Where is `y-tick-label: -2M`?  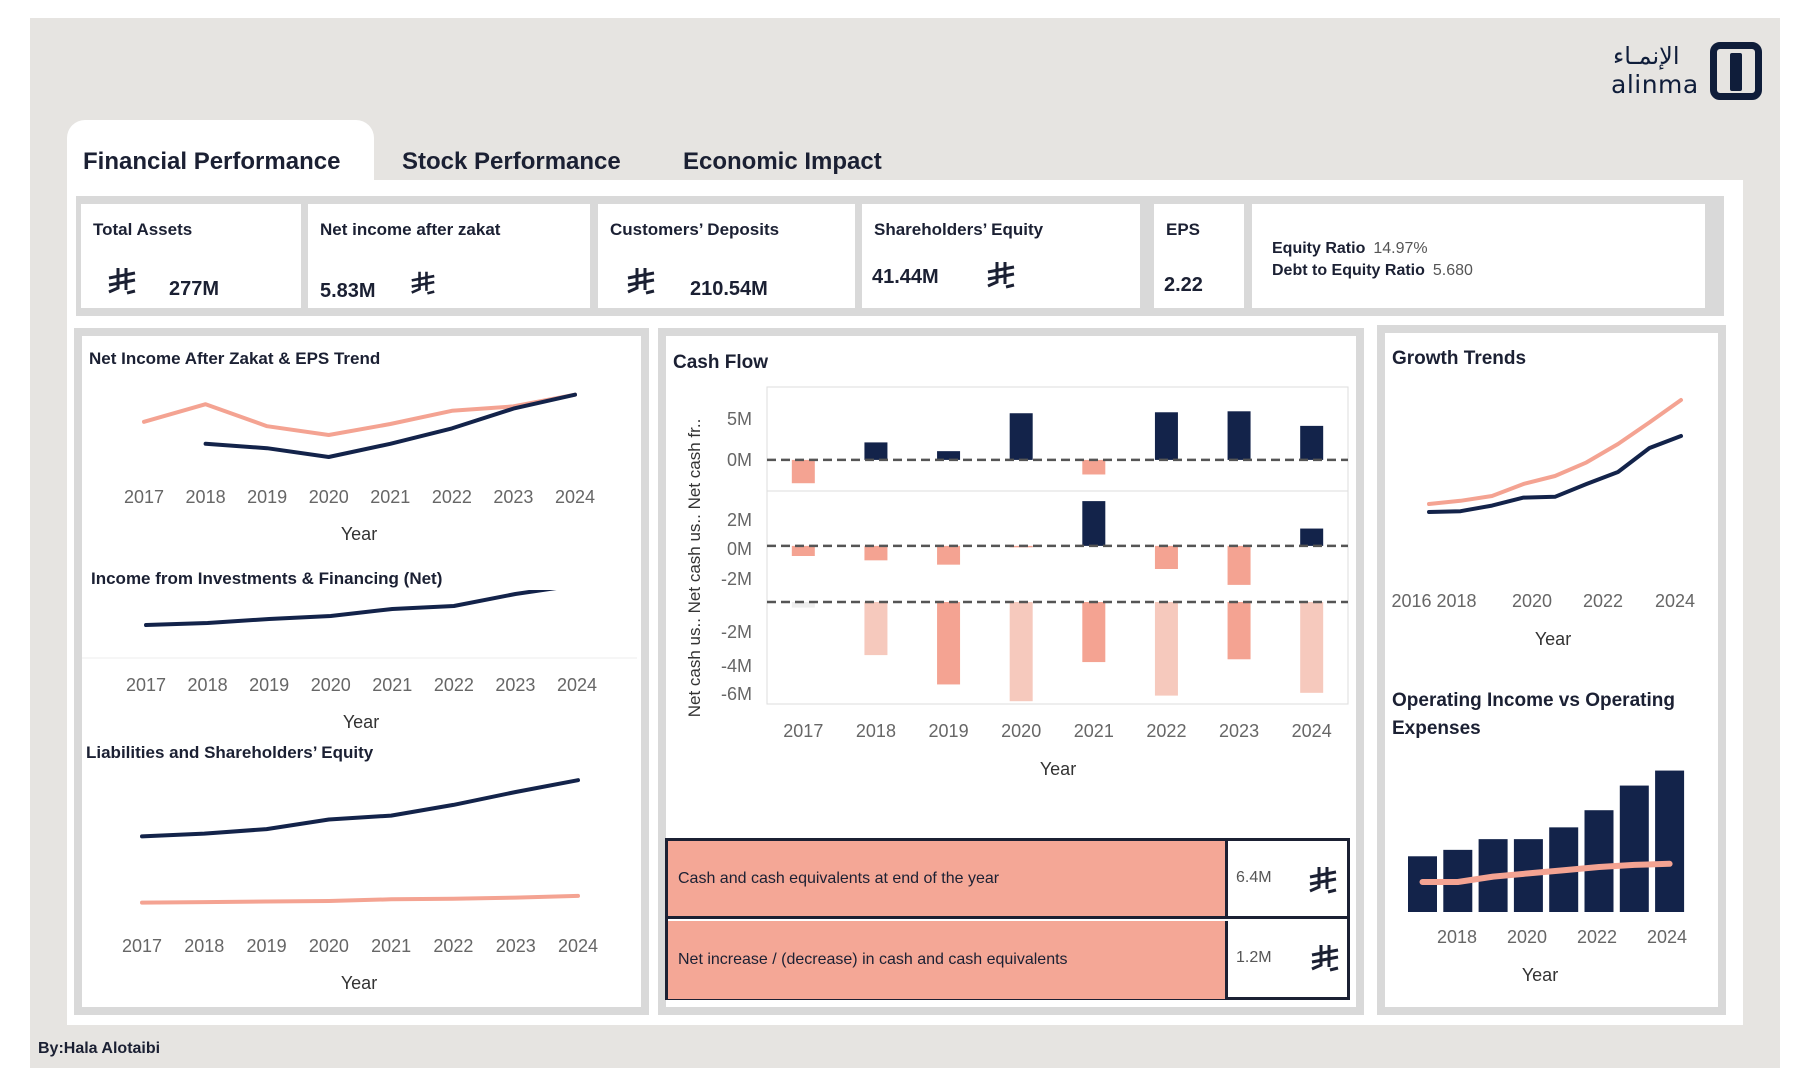 y-tick-label: -2M is located at coordinates (736, 579).